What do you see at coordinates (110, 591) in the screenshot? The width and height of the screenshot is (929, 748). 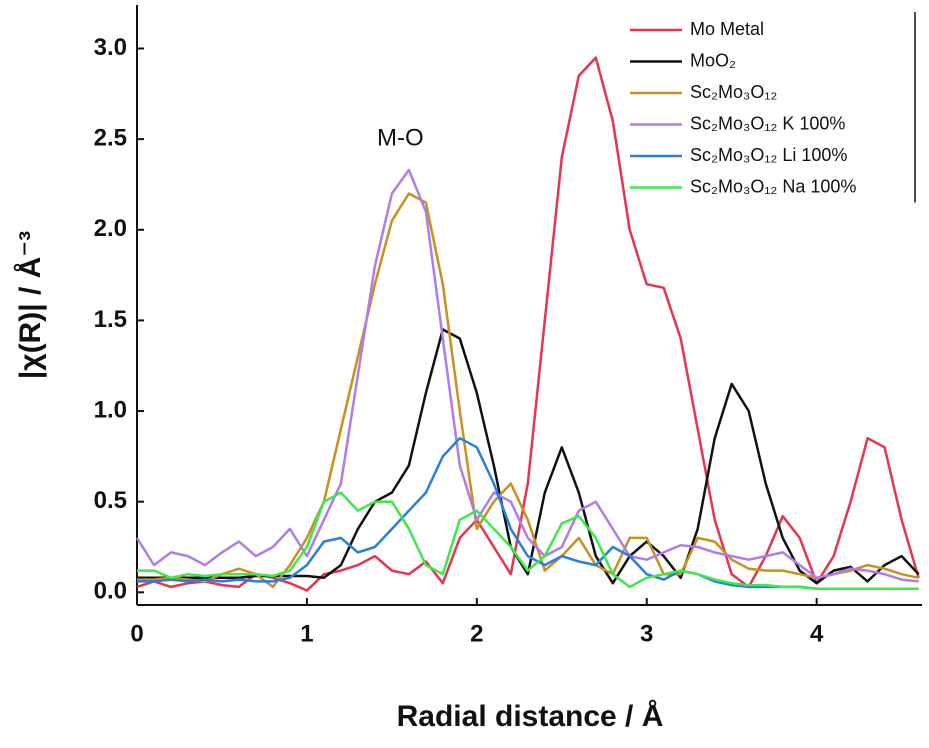 I see `y-tick-label: 0.0` at bounding box center [110, 591].